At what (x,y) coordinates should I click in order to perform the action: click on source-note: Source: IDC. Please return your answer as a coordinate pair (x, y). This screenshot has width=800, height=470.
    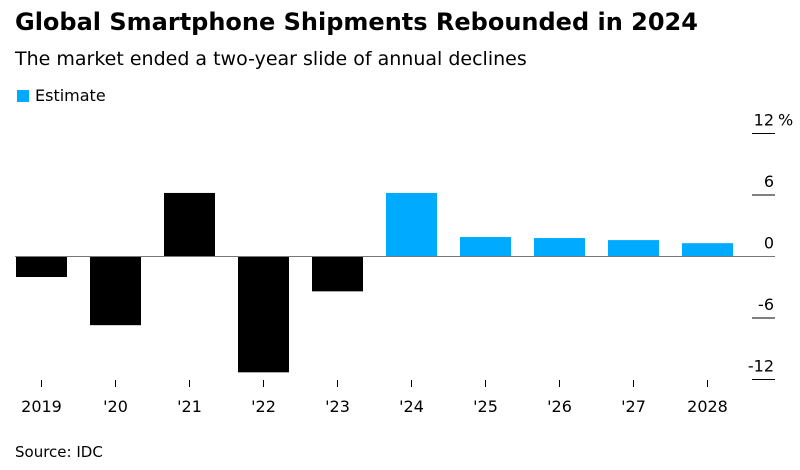
    Looking at the image, I should click on (59, 452).